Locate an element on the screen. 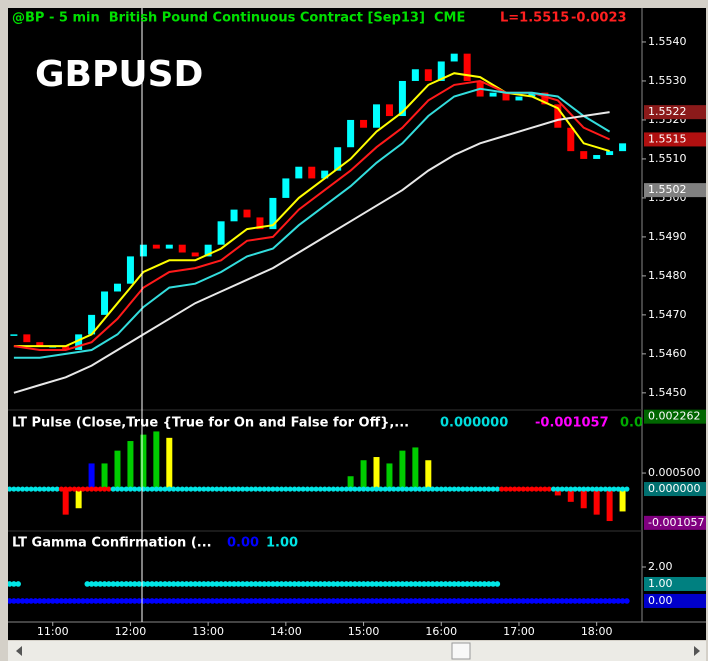 The width and height of the screenshot is (708, 661). price-badge-label: 0.00 is located at coordinates (660, 600).